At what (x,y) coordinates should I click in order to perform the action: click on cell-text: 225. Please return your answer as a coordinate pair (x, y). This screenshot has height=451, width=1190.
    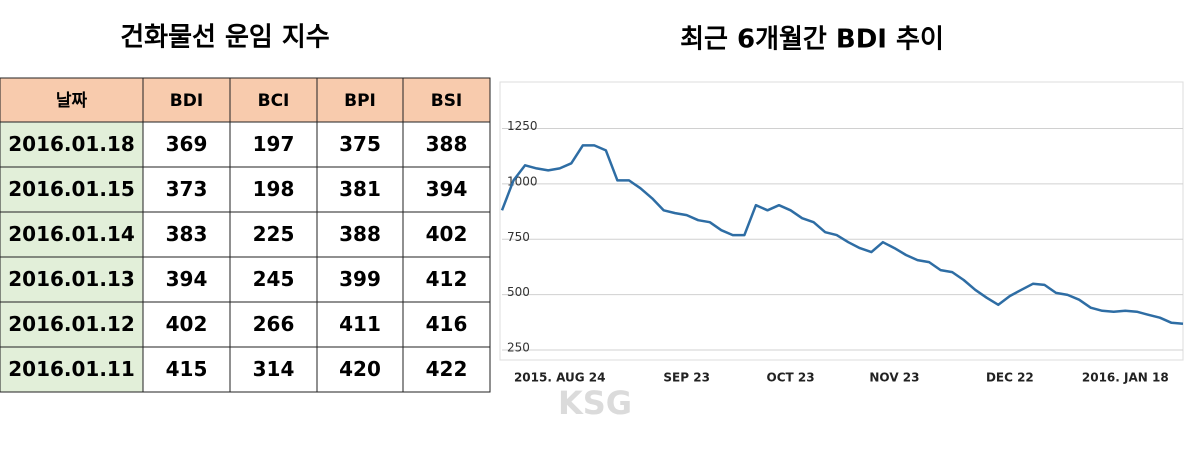
    Looking at the image, I should click on (274, 234).